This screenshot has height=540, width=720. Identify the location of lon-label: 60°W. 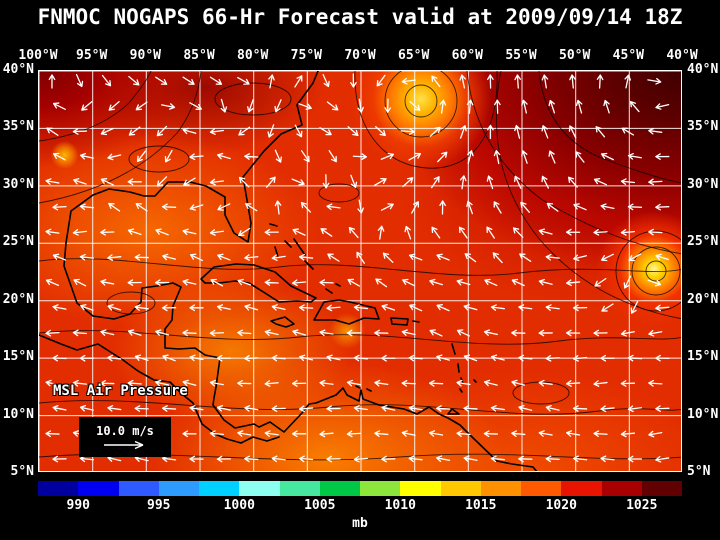
(467, 55).